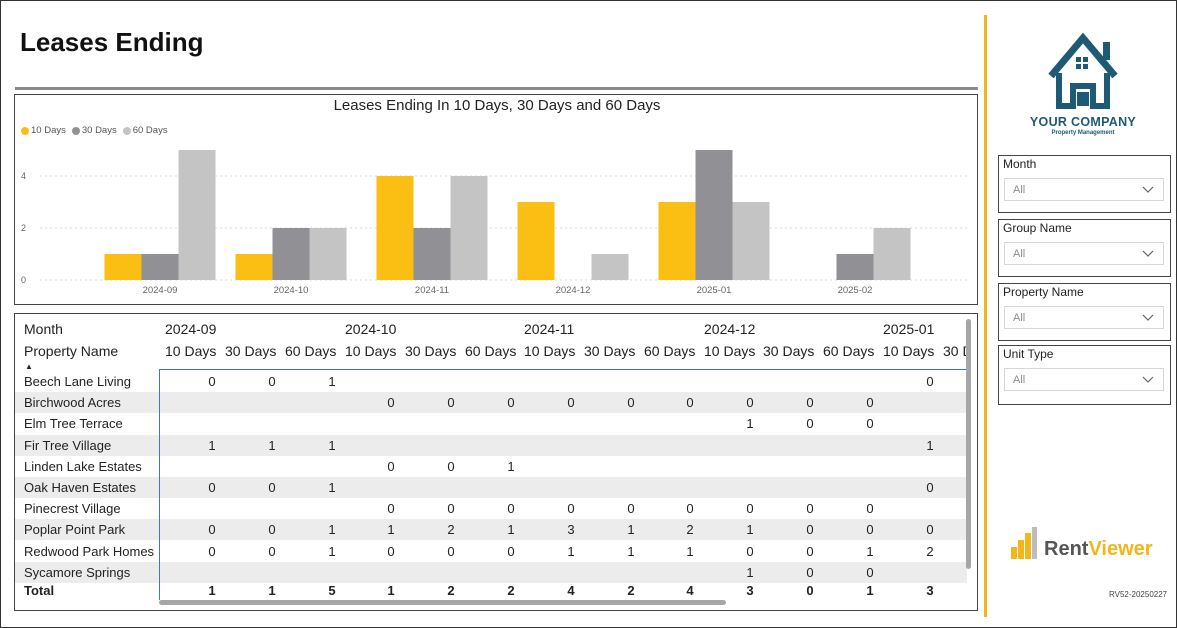 This screenshot has width=1177, height=628. I want to click on unit-type-dropdown: All, so click(1084, 379).